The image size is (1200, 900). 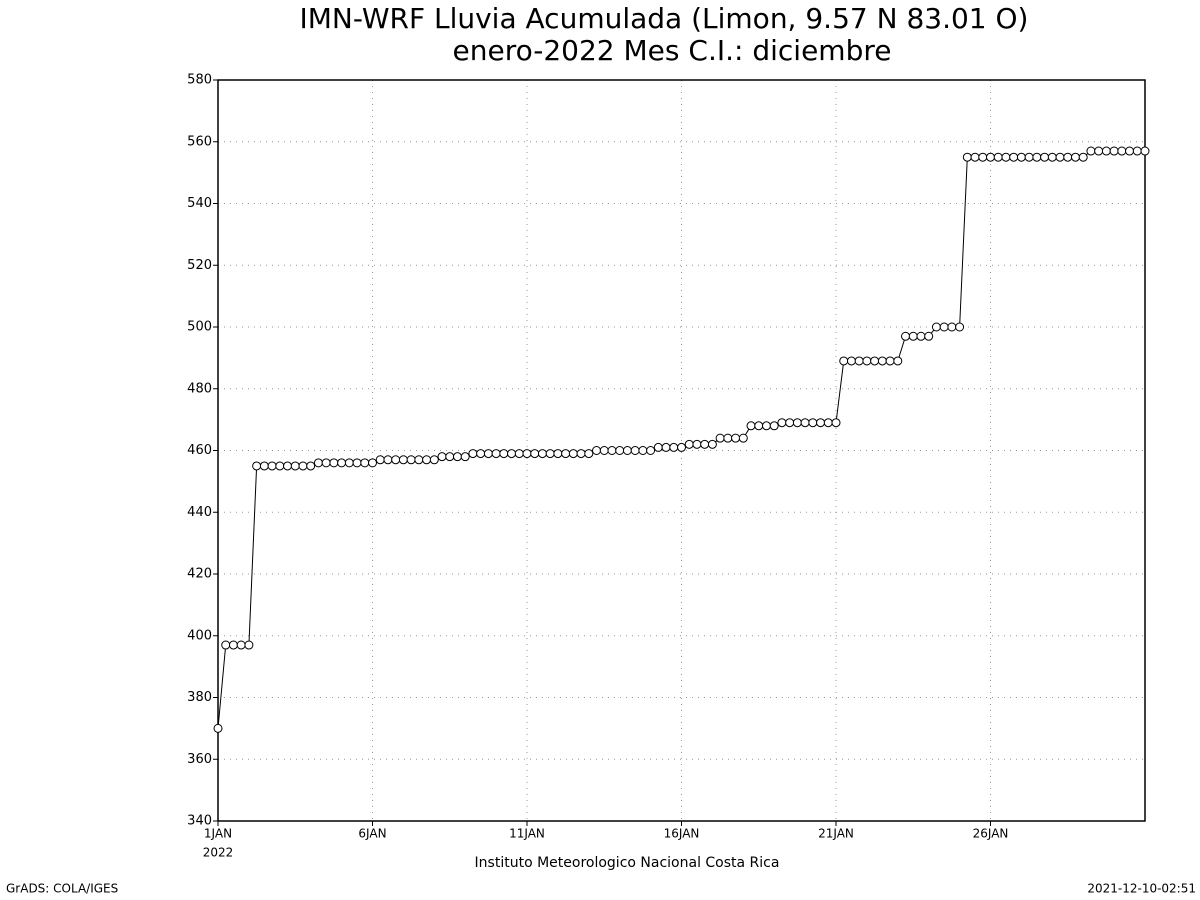 What do you see at coordinates (372, 834) in the screenshot?
I see `x-tick-label: 6JAN` at bounding box center [372, 834].